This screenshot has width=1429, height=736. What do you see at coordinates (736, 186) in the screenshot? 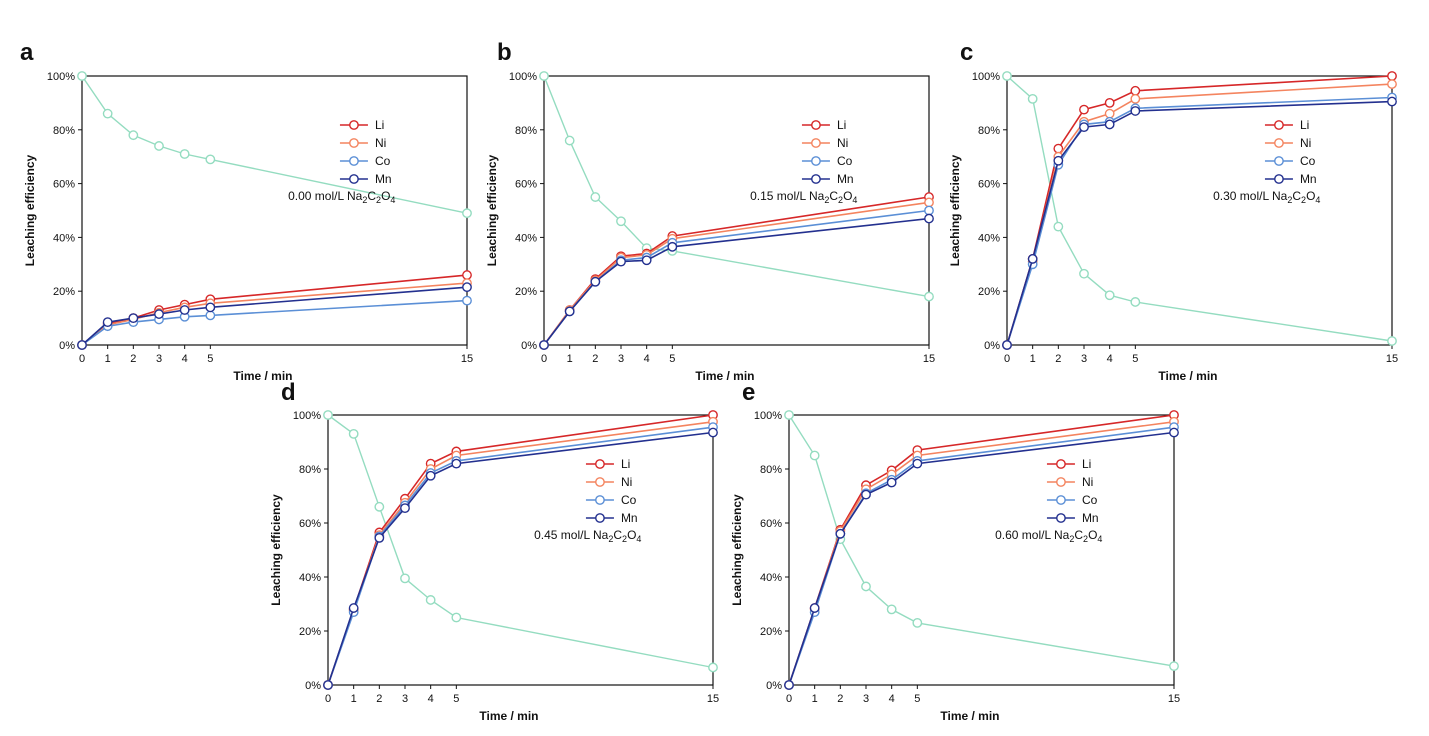
I see `series-line-residual` at bounding box center [736, 186].